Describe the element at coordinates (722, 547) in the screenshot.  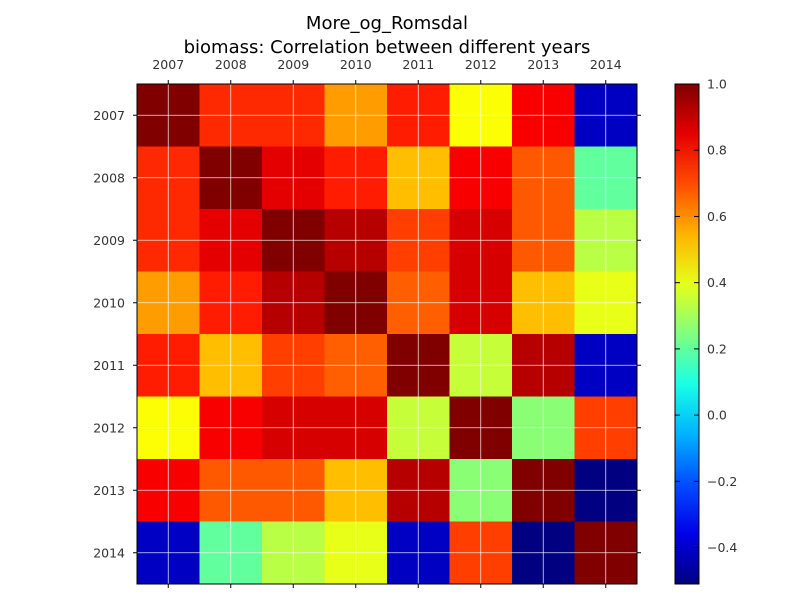
I see `colorbar-tick-label: −0.4` at that location.